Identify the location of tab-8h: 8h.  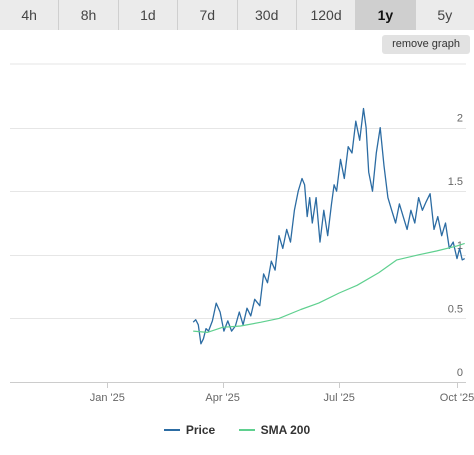
(89, 15).